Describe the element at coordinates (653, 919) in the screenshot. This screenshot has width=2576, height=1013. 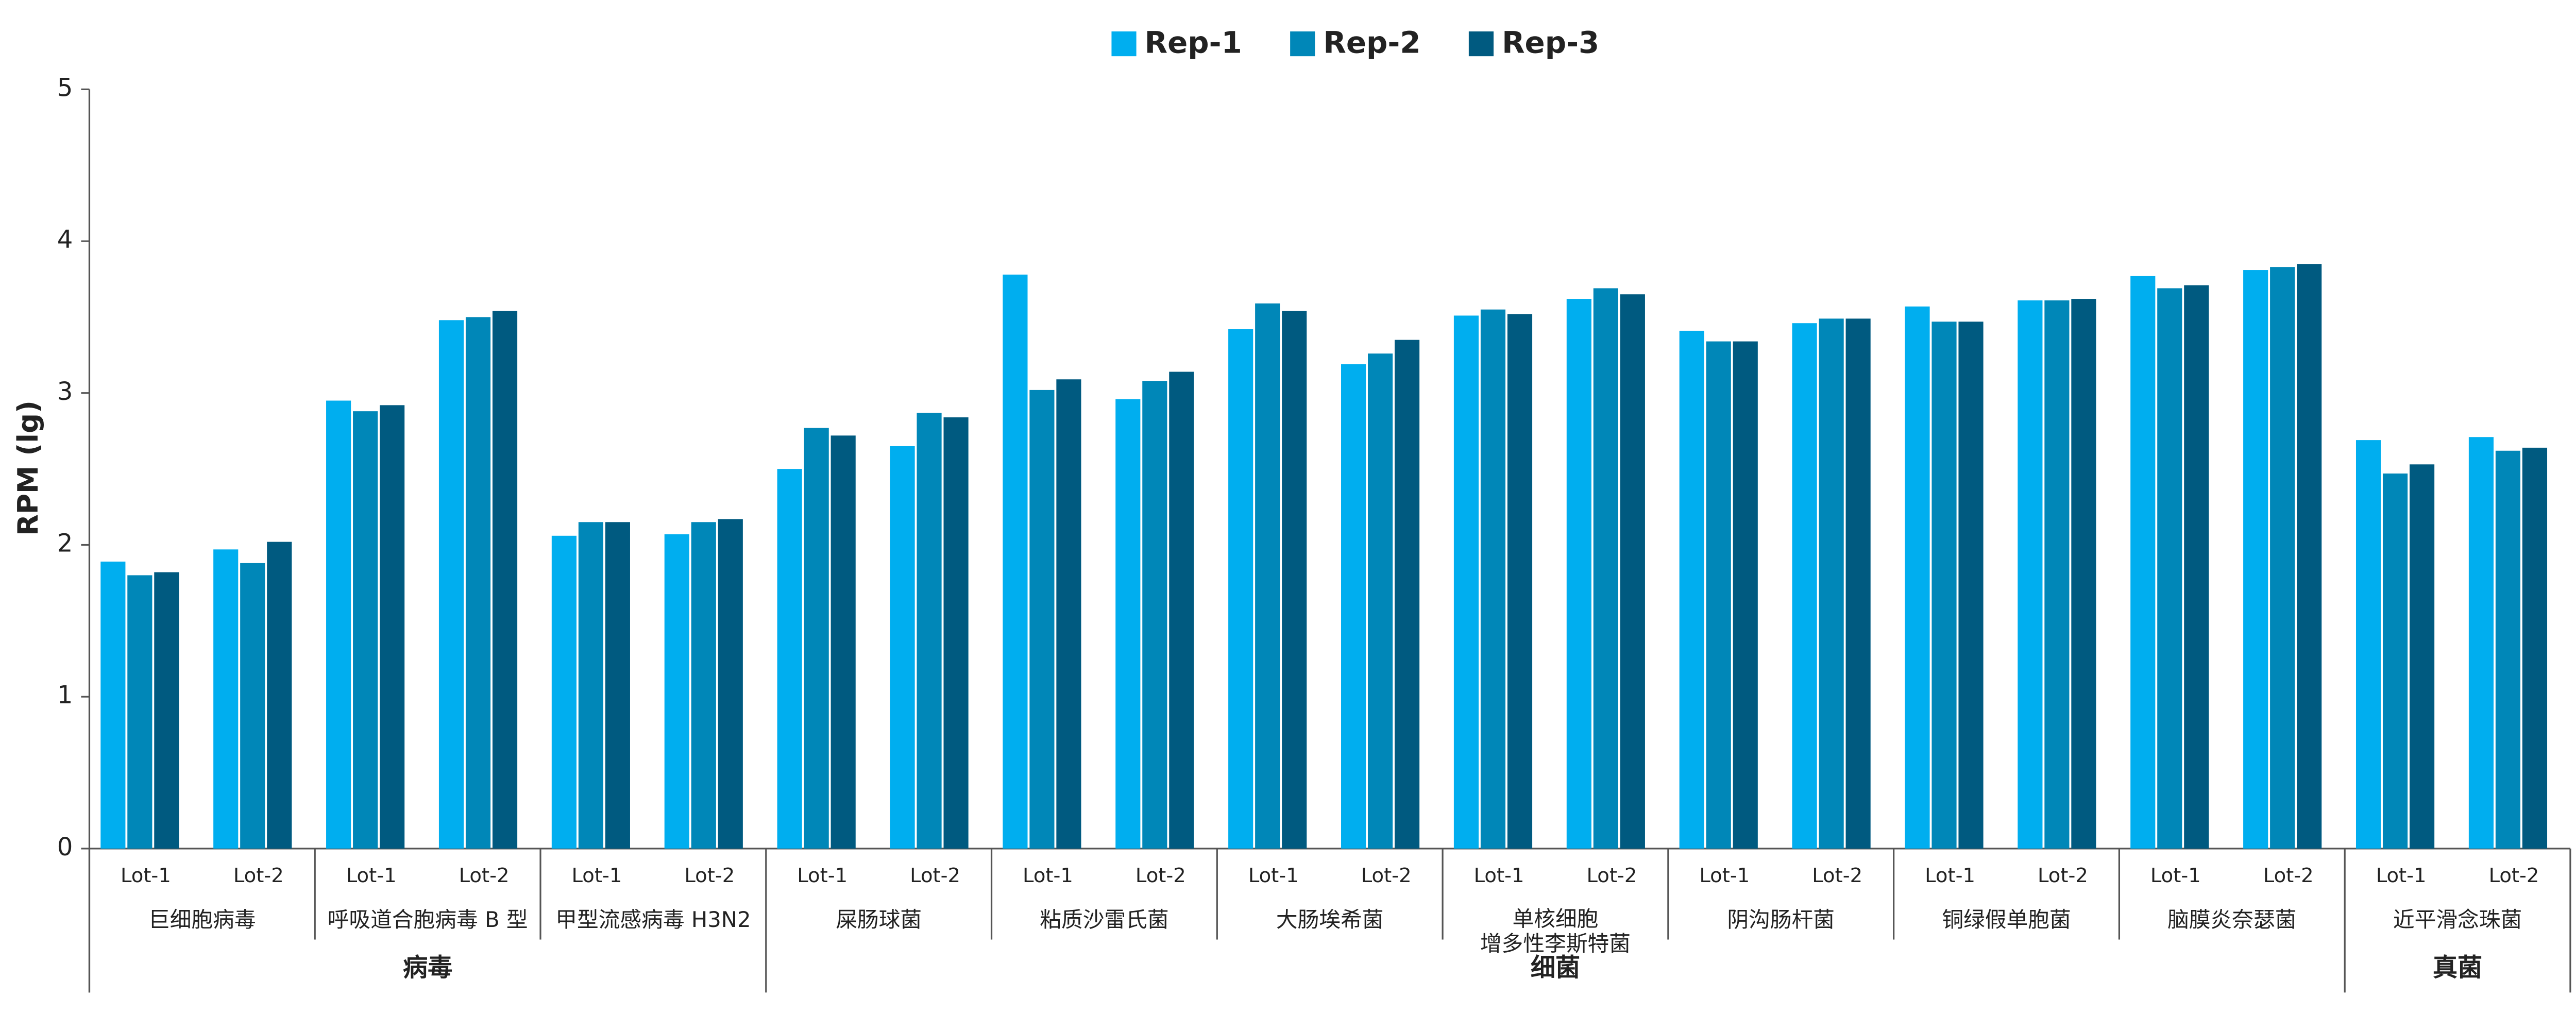
I see `group-label: 甲型流感病毒 H3N2` at that location.